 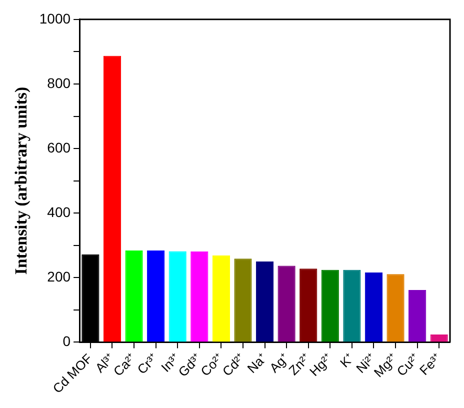 I want to click on x-tick-label: K⁺, so click(x=347, y=360).